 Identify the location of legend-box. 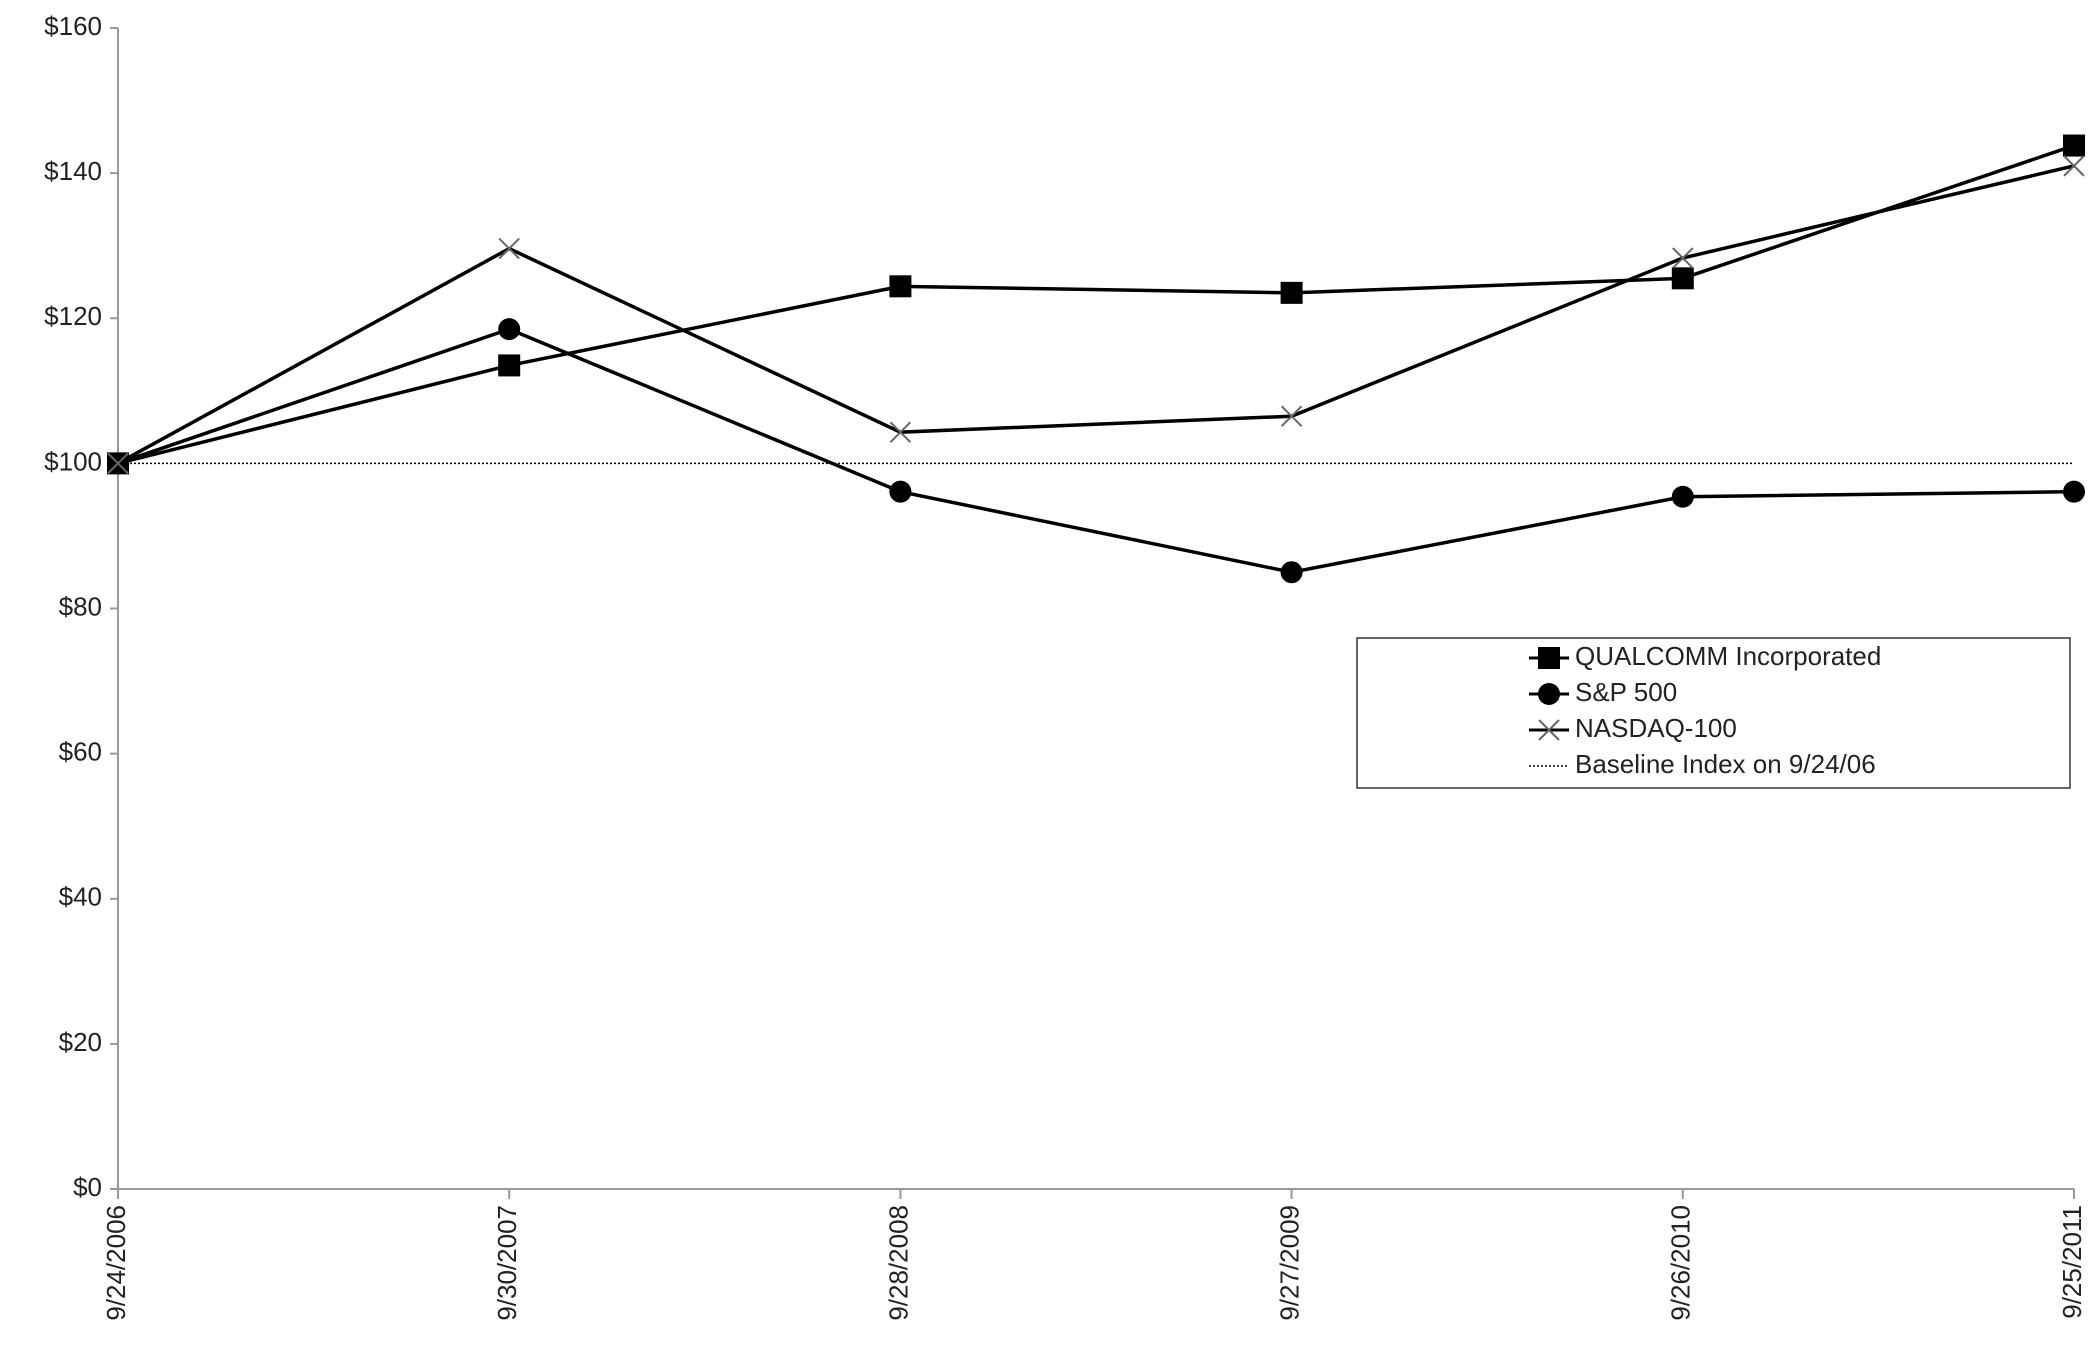
(1713, 713).